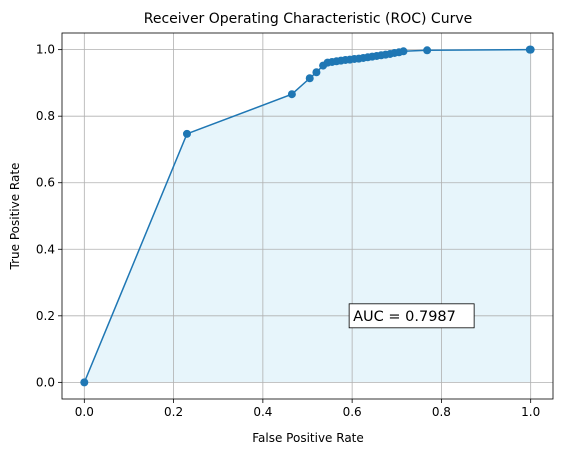  Describe the element at coordinates (352, 412) in the screenshot. I see `x-tick-label: 0.6` at that location.